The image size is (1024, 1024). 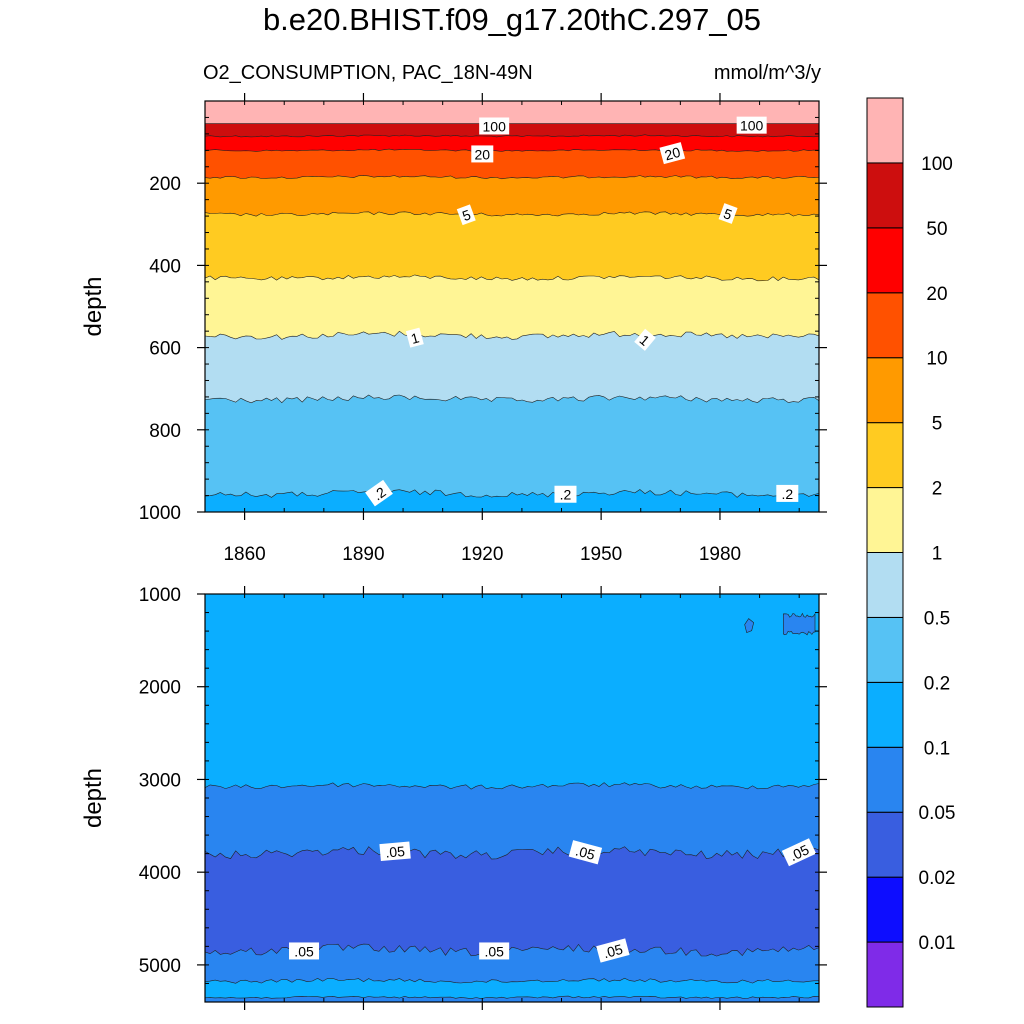 What do you see at coordinates (937, 554) in the screenshot?
I see `colorbar-label: 1` at bounding box center [937, 554].